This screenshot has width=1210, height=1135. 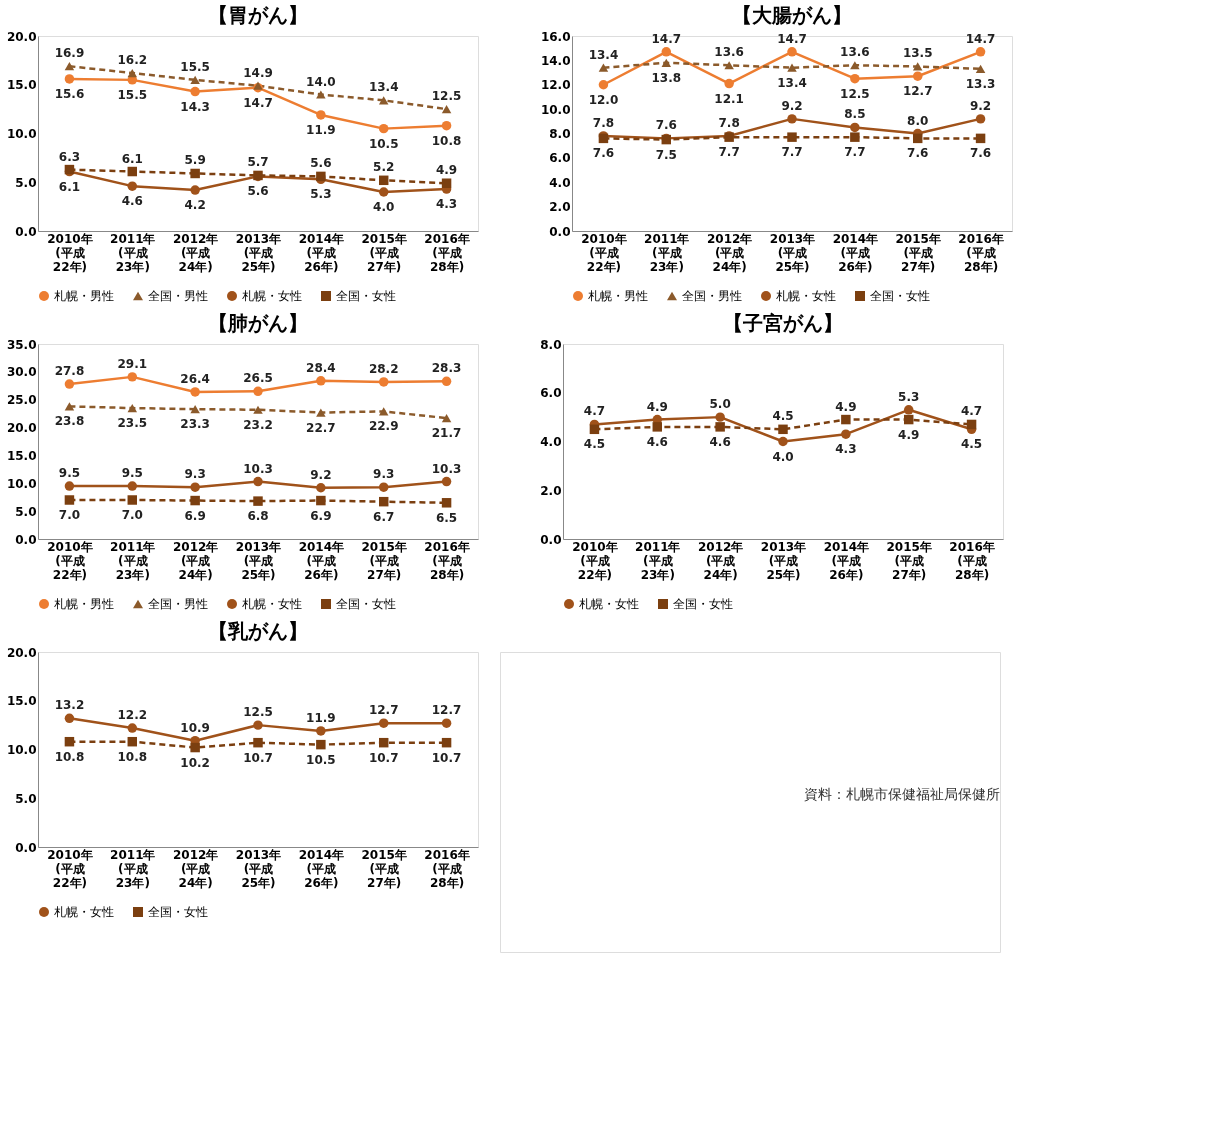 I want to click on y-tick-label: 15.0, so click(x=21, y=701).